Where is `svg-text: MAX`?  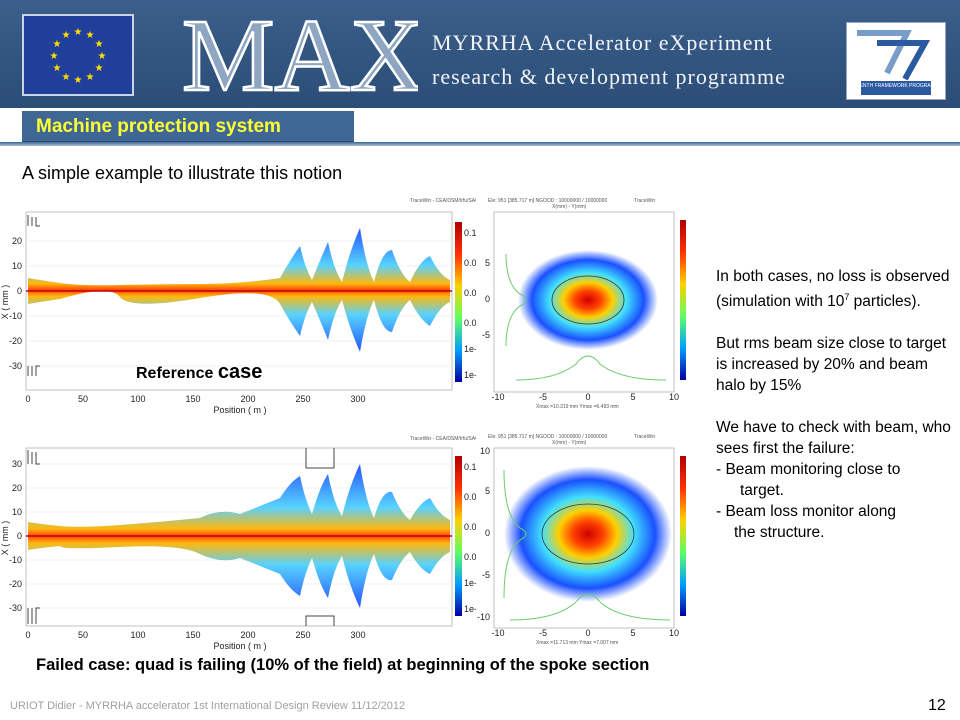 svg-text: MAX is located at coordinates (300, 52).